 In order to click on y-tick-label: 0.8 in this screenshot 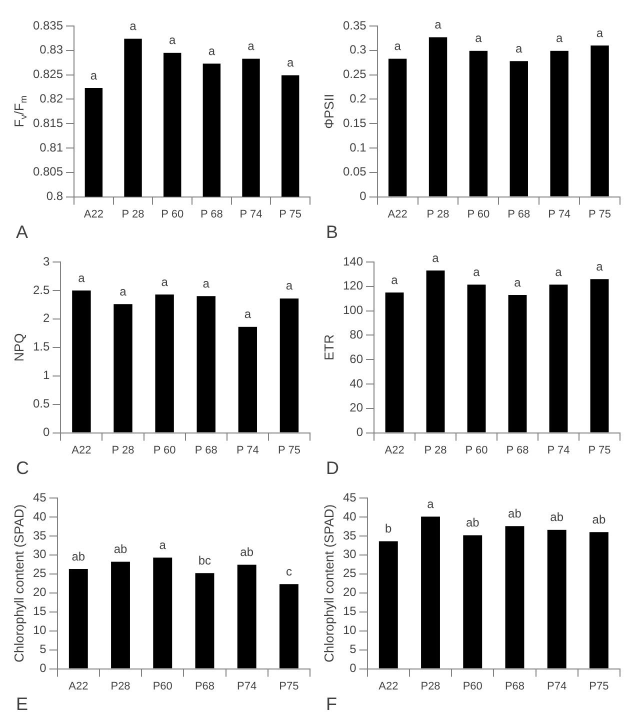, I will do `click(55, 196)`.